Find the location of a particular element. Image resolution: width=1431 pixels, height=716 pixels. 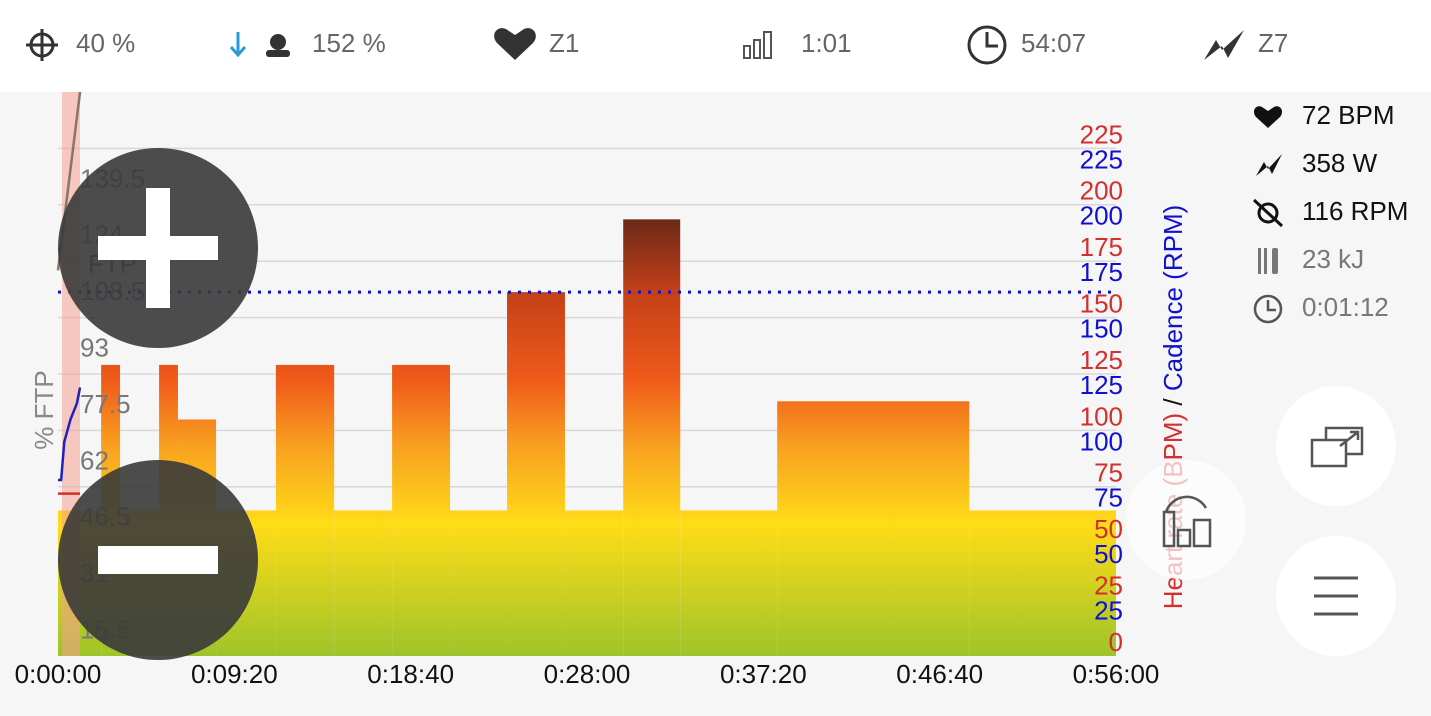

side-stats: 72 BPM 358 W 116 RPM 23 kJ 0:01:12 is located at coordinates (1330, 212).